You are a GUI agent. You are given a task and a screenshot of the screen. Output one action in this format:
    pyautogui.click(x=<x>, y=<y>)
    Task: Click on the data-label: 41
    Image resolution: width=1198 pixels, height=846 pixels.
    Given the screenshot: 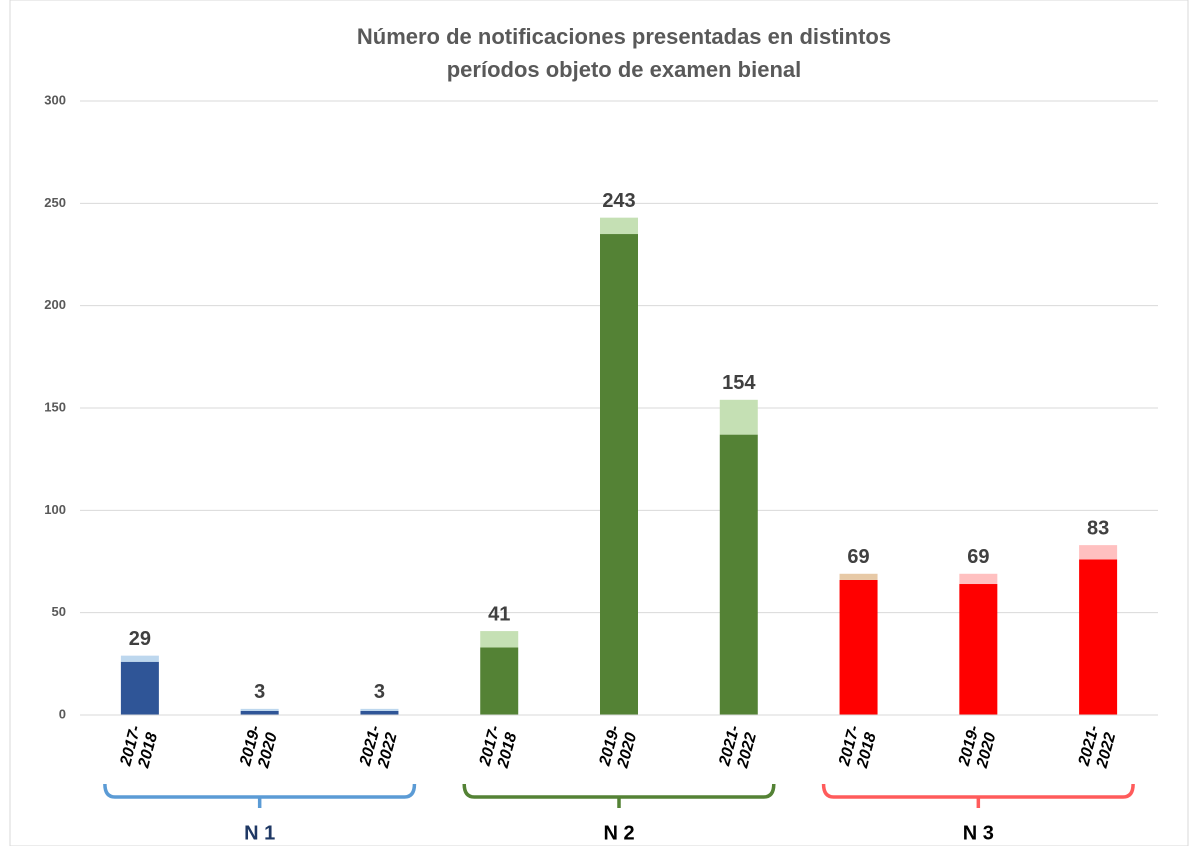 What is the action you would take?
    pyautogui.click(x=499, y=614)
    